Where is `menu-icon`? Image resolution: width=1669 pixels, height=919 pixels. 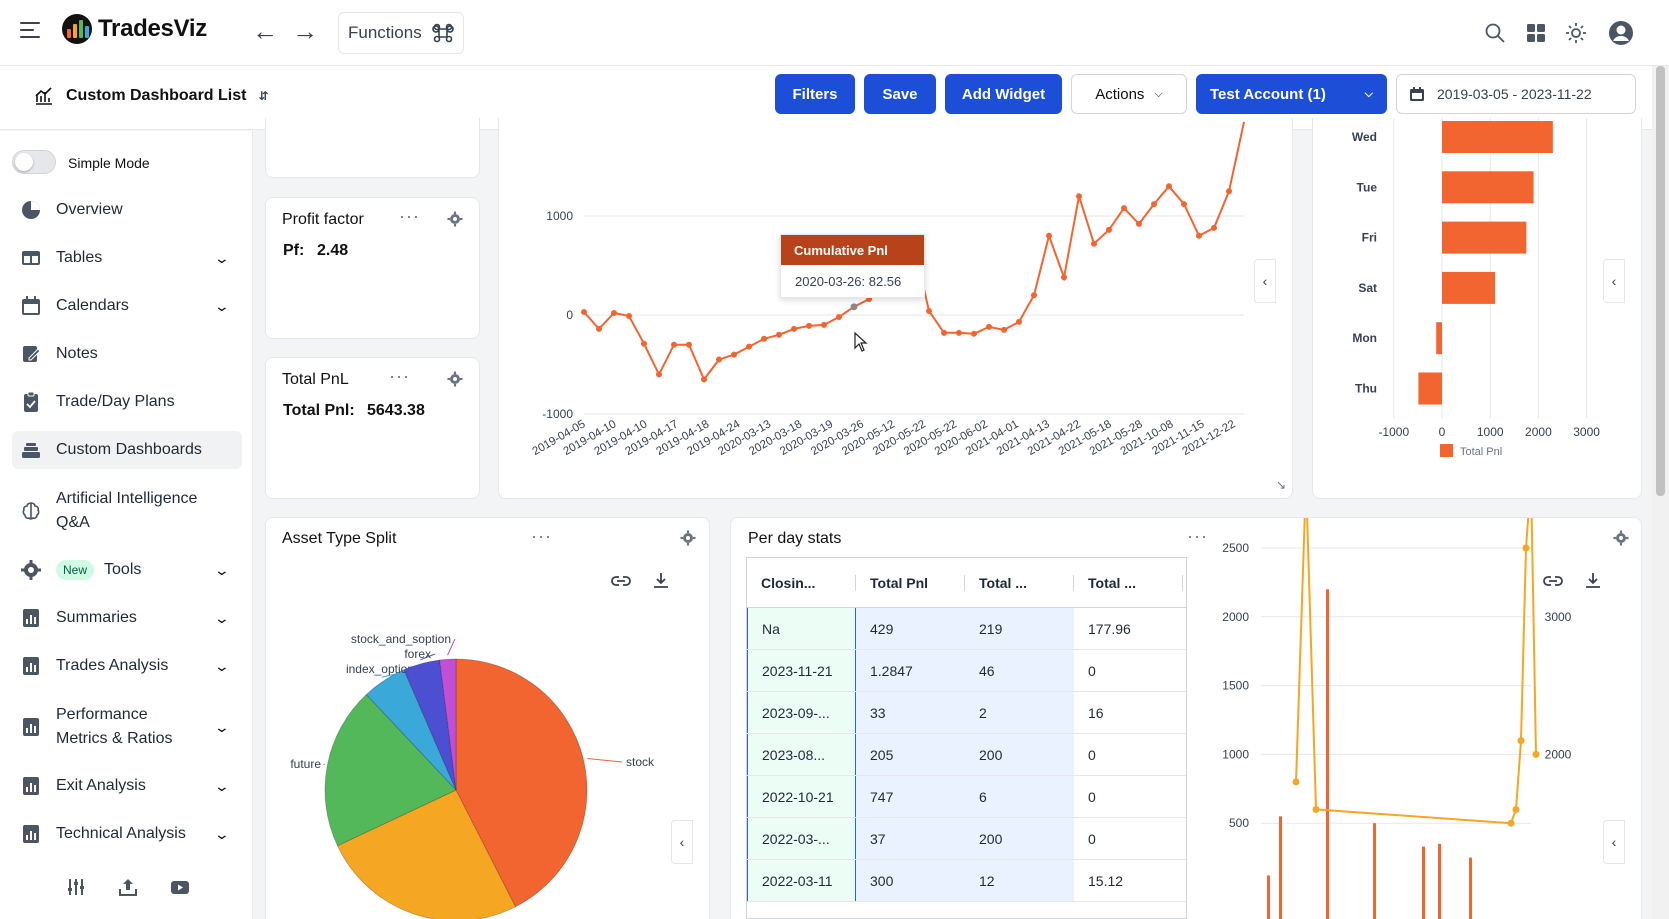
menu-icon is located at coordinates (30, 31).